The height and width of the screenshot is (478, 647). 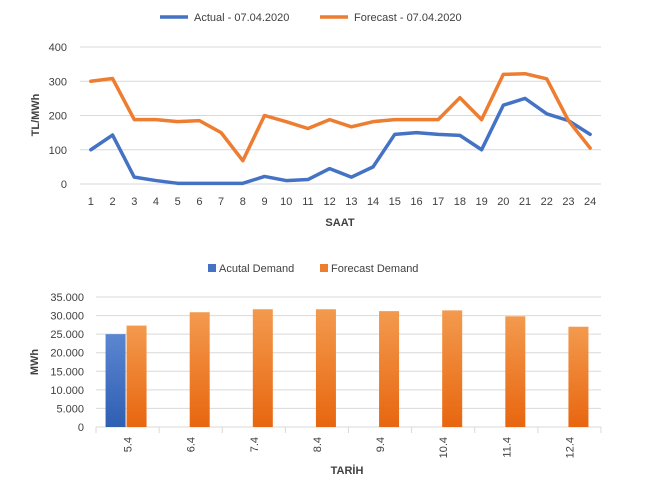 What do you see at coordinates (381, 444) in the screenshot?
I see `bar-x-tick: 9.4` at bounding box center [381, 444].